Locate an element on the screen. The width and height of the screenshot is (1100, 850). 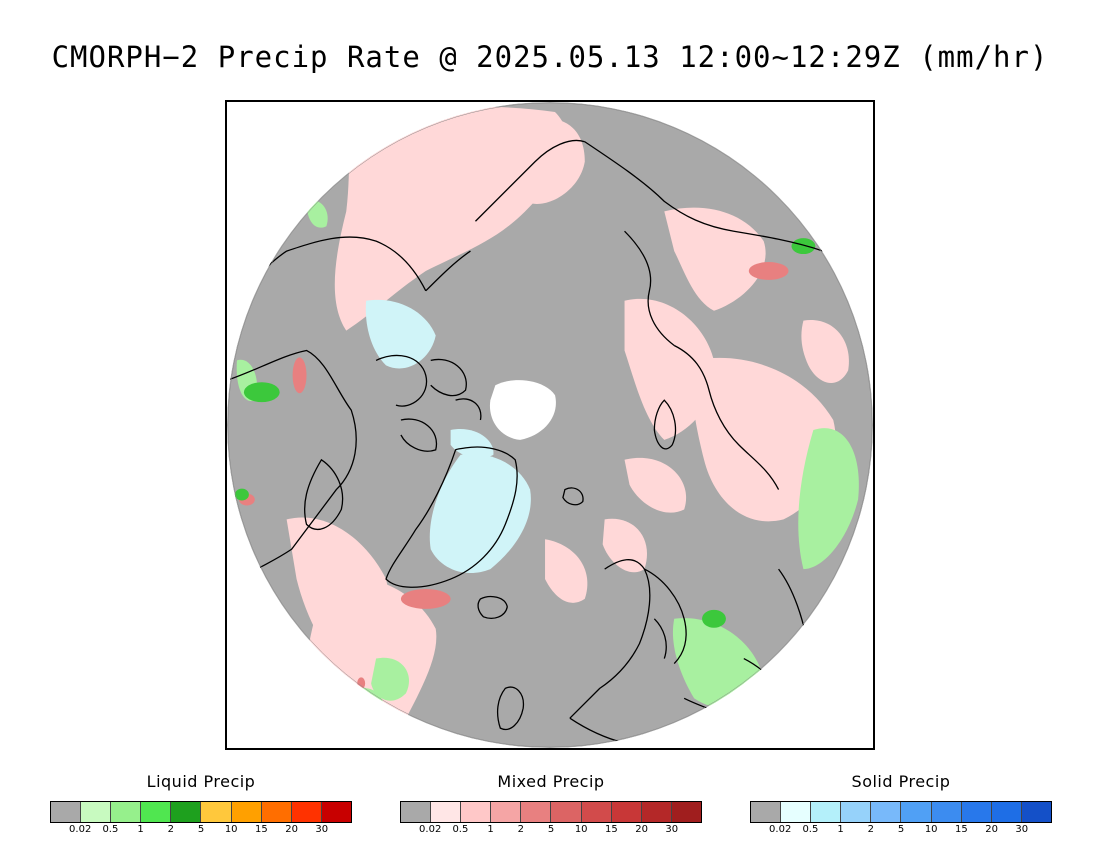
mixed-spot-east-siberia is located at coordinates (768, 271).